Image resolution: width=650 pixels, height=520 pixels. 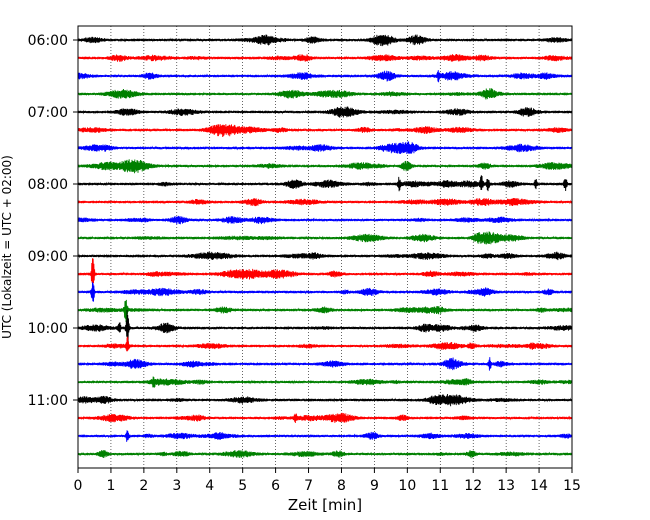 What do you see at coordinates (48, 401) in the screenshot?
I see `y-tick-label: 11:00` at bounding box center [48, 401].